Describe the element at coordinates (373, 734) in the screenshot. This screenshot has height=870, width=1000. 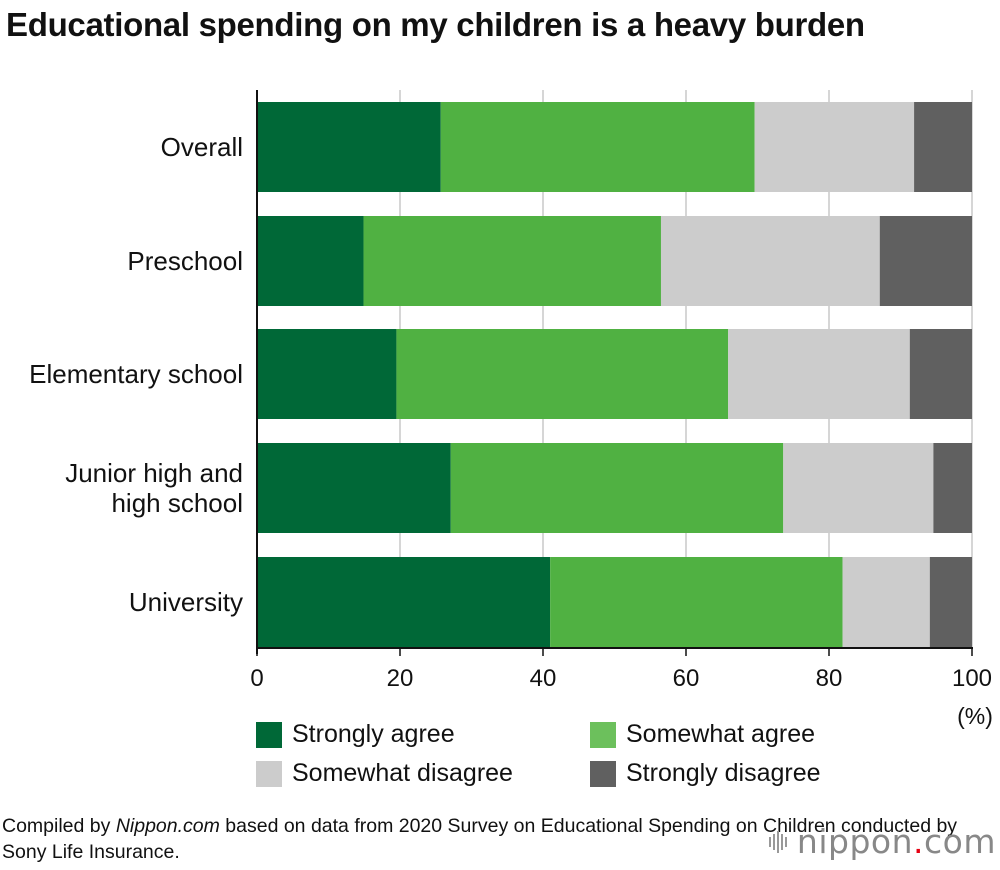
I see `legend-label-strongly-agree: Strongly agree` at that location.